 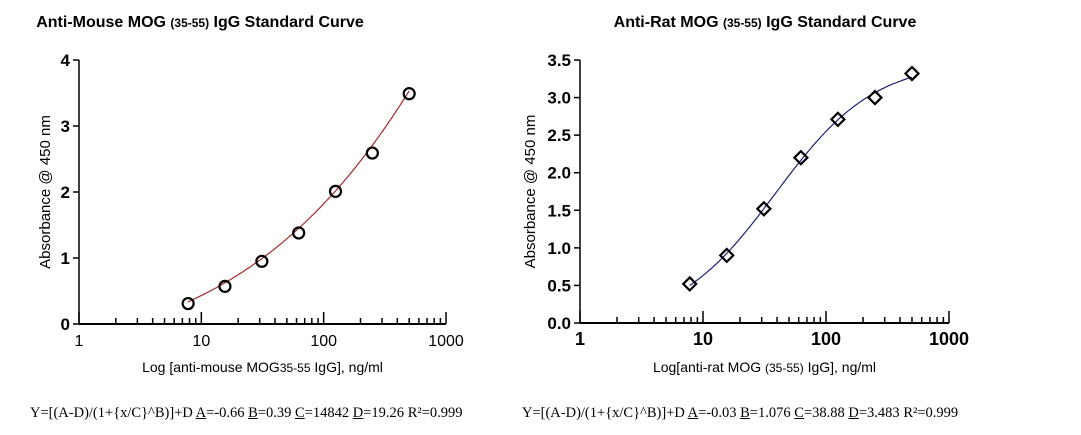 What do you see at coordinates (66, 60) in the screenshot?
I see `y-tick-label: 4` at bounding box center [66, 60].